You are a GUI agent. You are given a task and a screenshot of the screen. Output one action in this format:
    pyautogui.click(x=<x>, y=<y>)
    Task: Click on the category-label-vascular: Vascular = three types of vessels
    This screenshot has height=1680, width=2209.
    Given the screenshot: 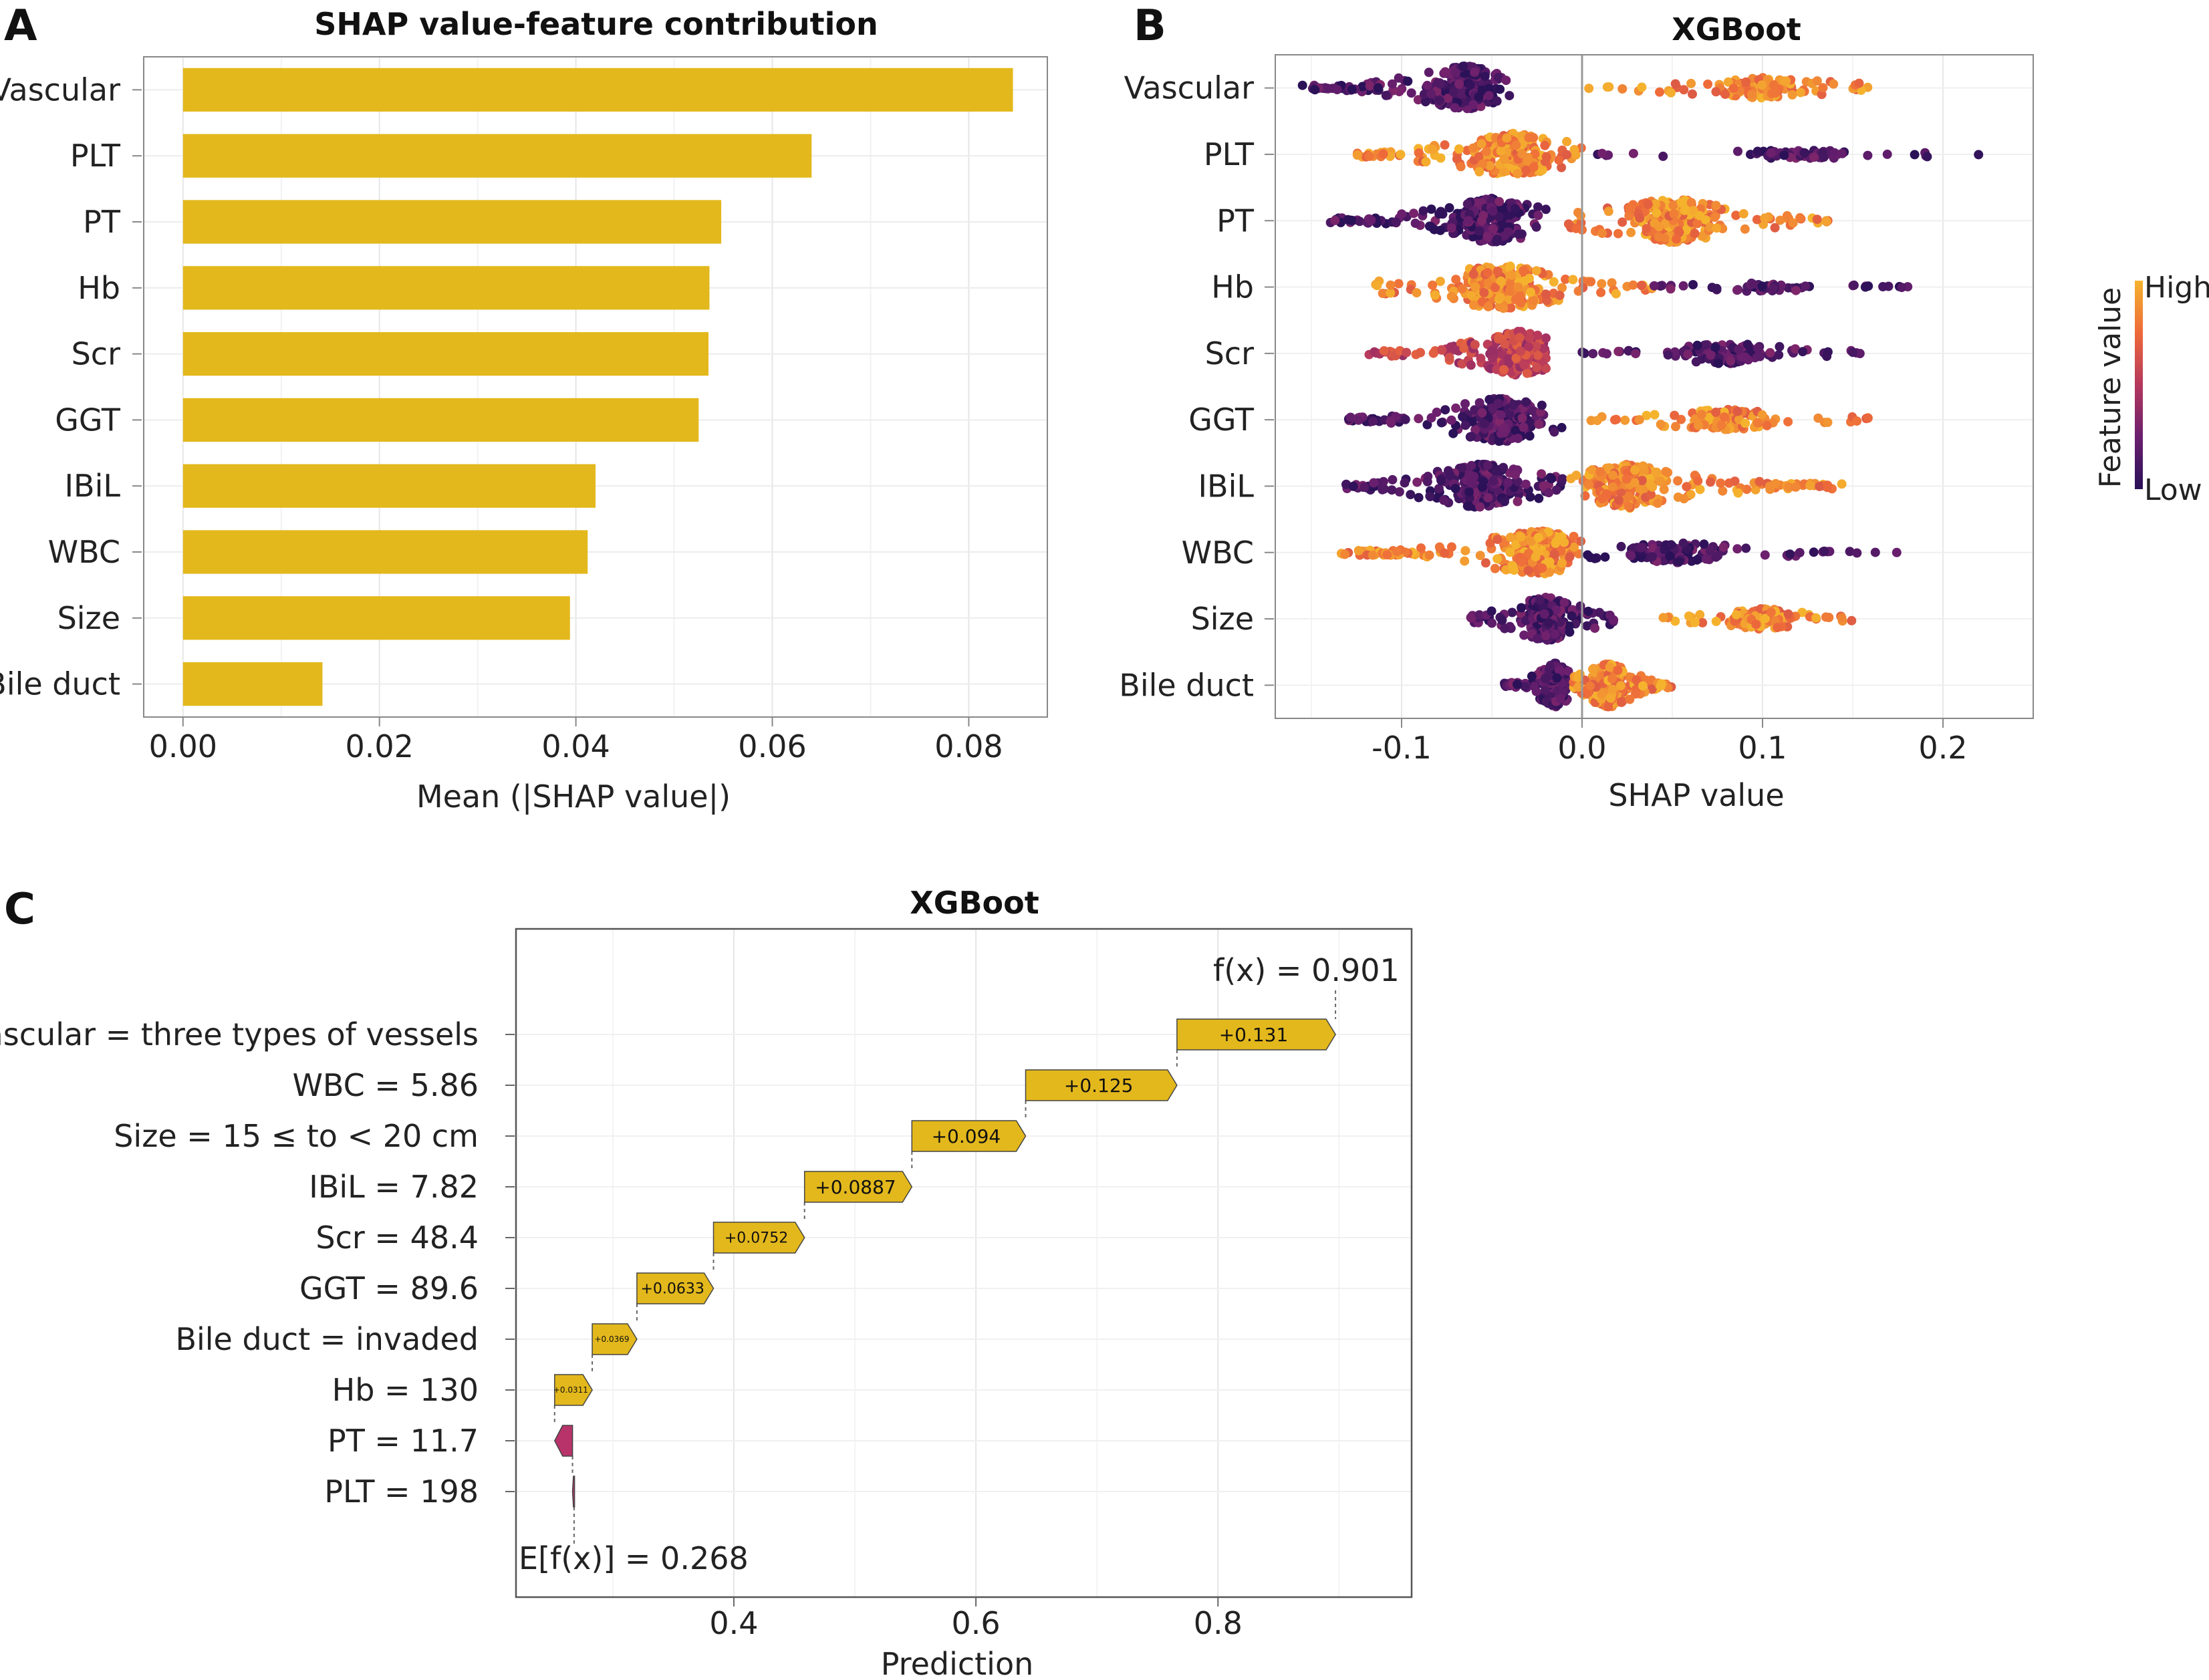 What is the action you would take?
    pyautogui.click(x=239, y=1034)
    